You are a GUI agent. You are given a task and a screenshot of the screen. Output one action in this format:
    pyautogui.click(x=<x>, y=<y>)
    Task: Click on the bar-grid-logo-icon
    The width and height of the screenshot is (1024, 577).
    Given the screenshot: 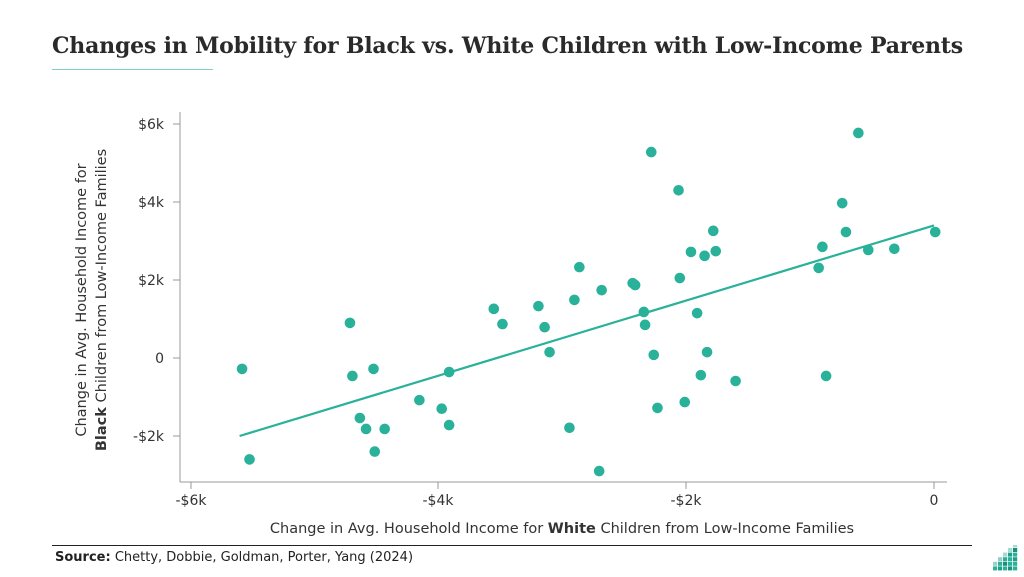 What is the action you would take?
    pyautogui.click(x=1005, y=558)
    